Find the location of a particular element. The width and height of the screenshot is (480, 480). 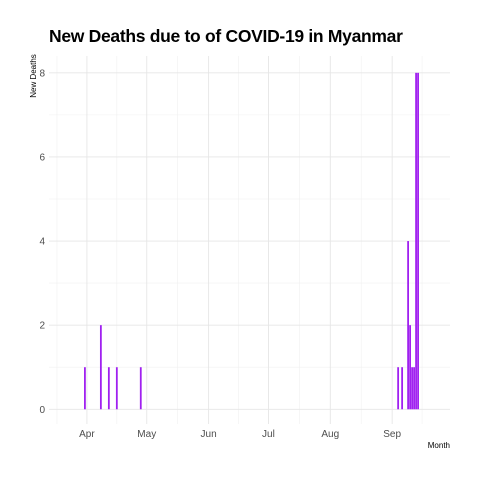

y-tick-label: 8 is located at coordinates (42, 73).